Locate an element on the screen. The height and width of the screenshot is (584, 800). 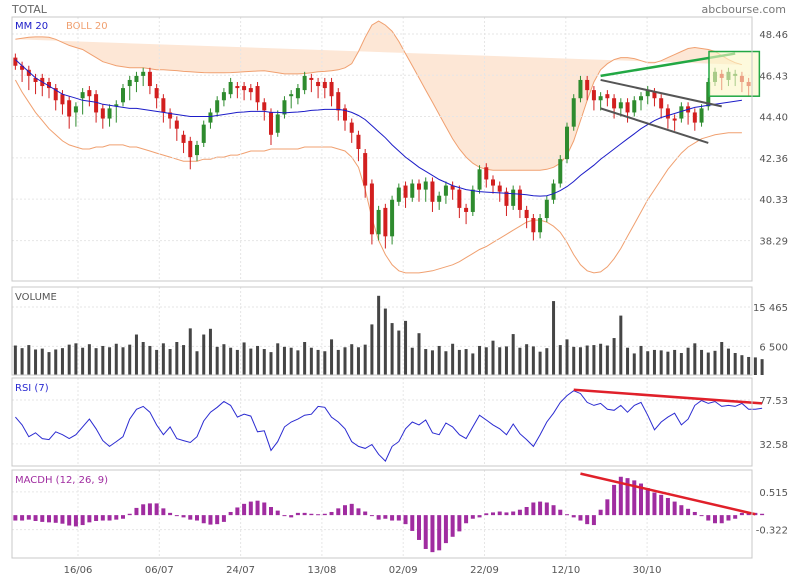
volume-panel-frame is located at coordinates (382, 331).